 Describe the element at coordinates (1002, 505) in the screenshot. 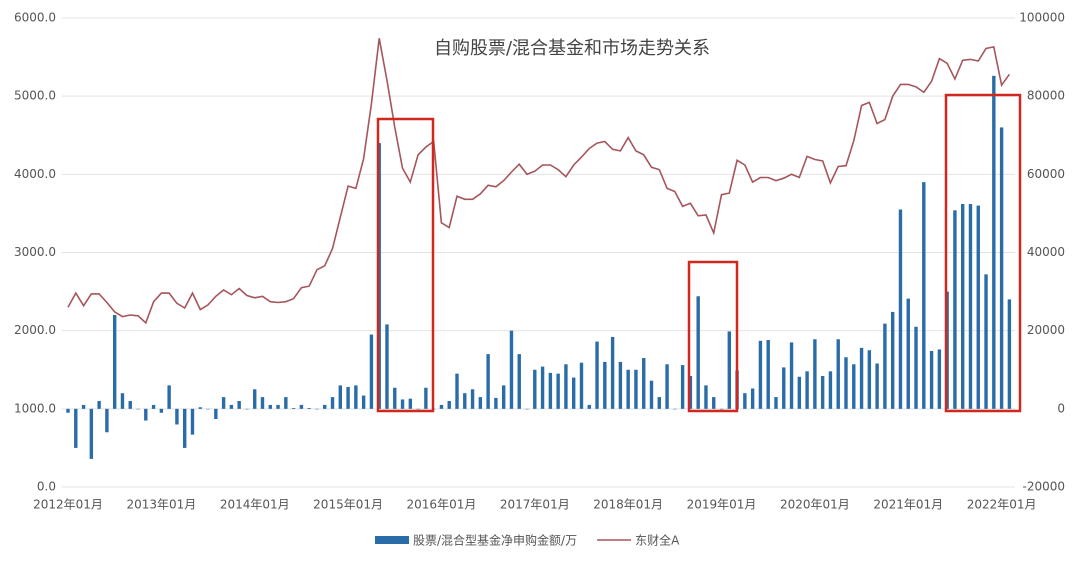

I see `x-tick-label: 2022年01月` at that location.